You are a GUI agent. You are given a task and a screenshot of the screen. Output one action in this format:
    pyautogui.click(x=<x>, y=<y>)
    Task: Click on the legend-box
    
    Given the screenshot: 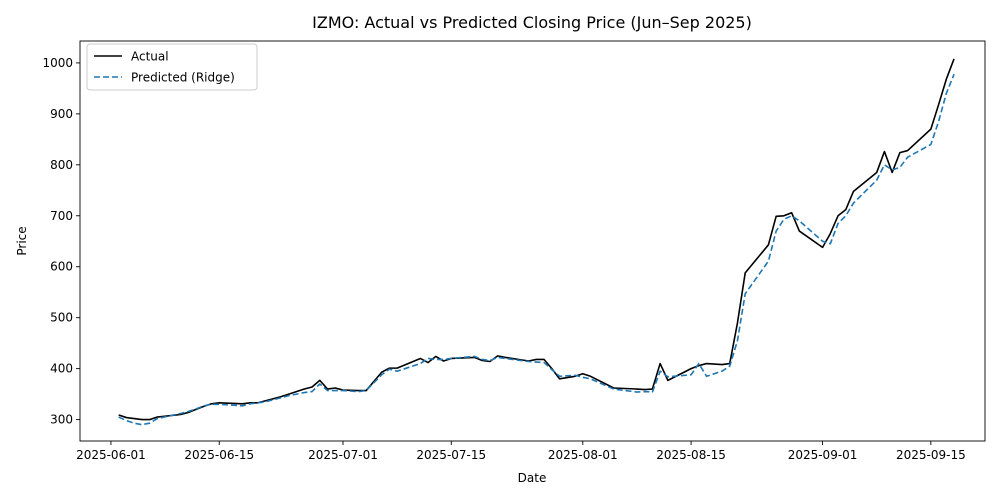 What is the action you would take?
    pyautogui.click(x=172, y=67)
    